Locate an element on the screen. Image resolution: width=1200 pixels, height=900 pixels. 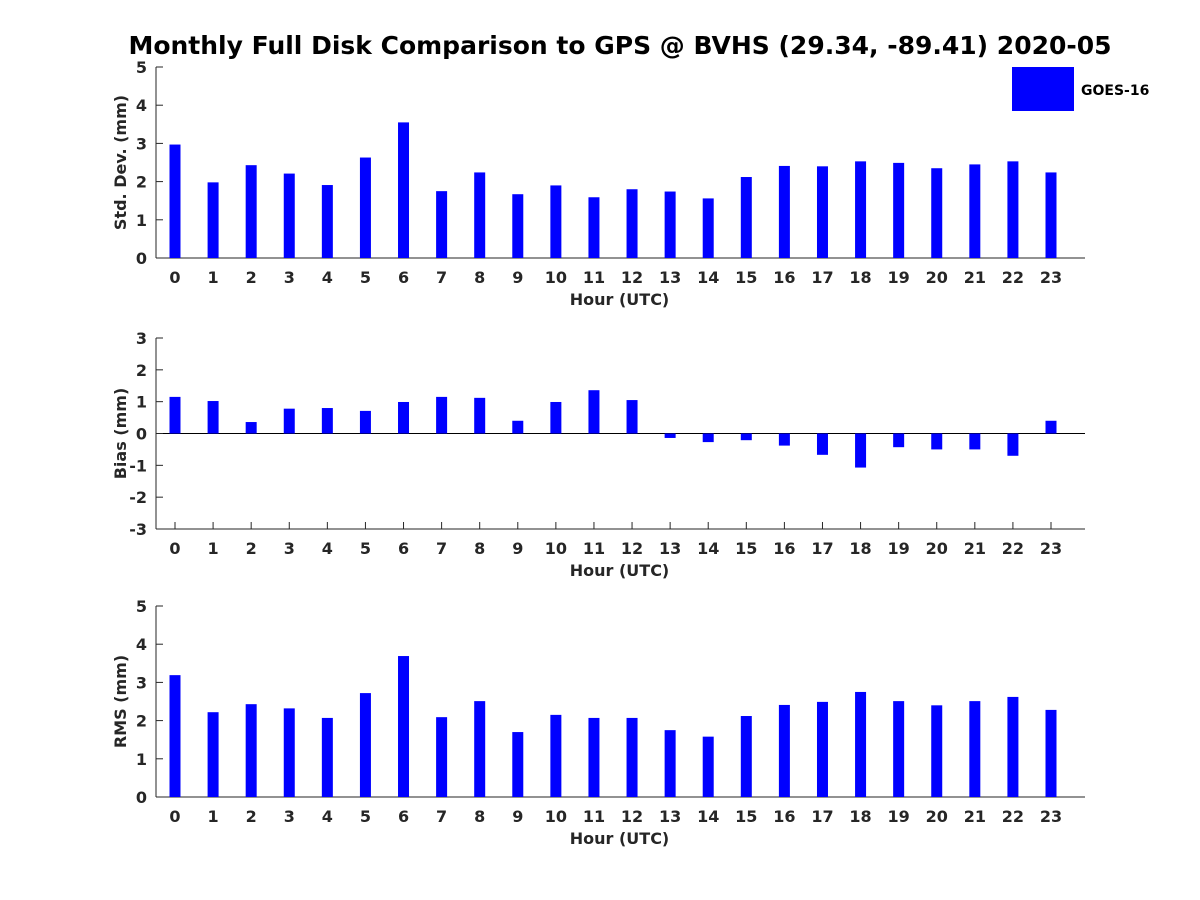
rms-y-tick-label: 2 is located at coordinates (141, 721).